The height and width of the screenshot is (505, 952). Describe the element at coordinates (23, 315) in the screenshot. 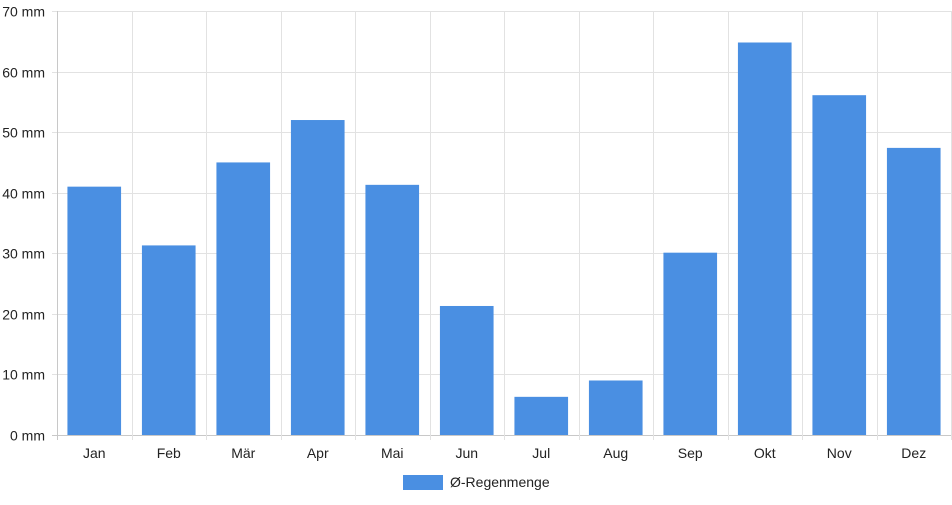

I see `y-tick-label: 20 mm` at that location.